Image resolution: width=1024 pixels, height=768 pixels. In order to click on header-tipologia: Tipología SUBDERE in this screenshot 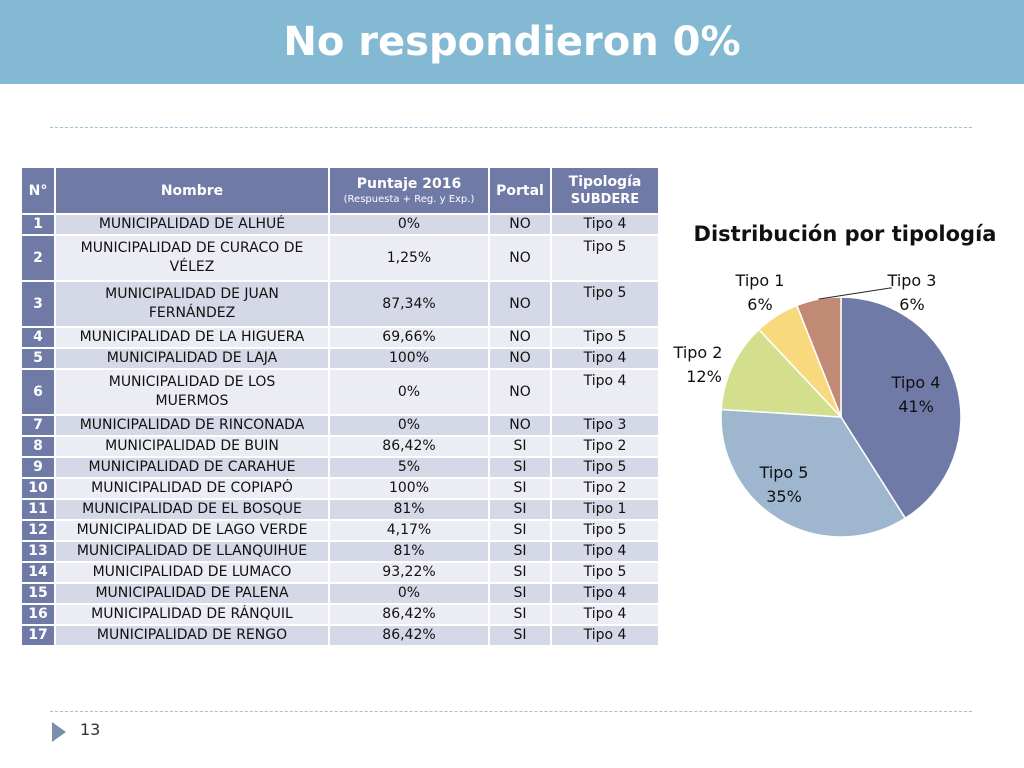, I will do `click(605, 190)`.